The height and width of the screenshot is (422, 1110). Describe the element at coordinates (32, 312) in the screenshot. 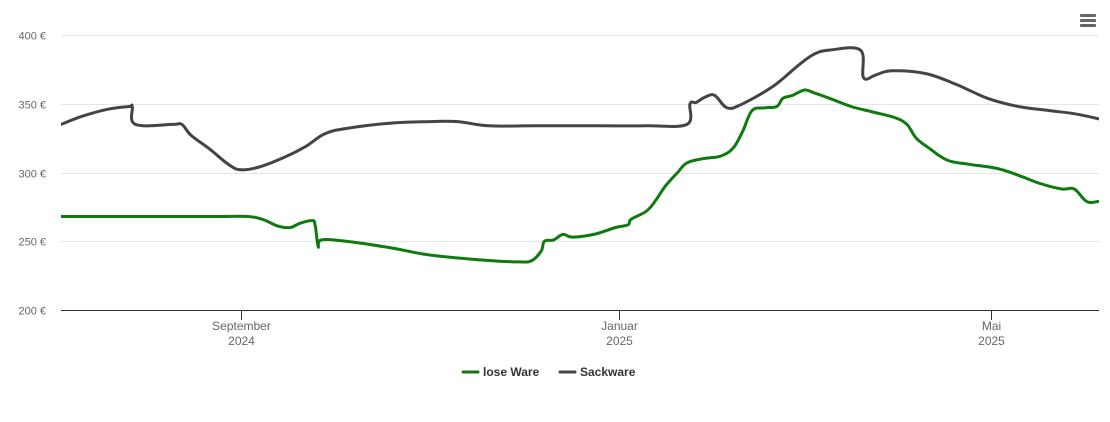

I see `y-tick-label: 200 €` at that location.